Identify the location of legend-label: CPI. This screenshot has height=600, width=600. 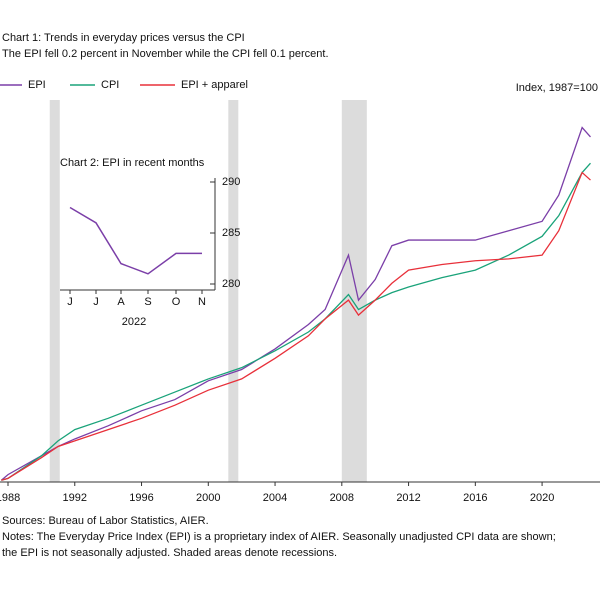
(110, 85).